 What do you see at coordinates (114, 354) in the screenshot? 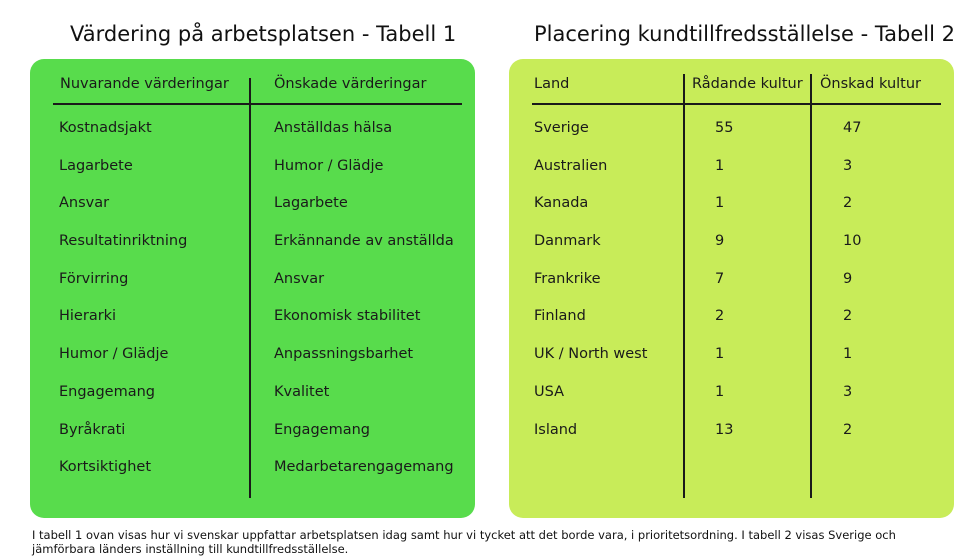
I see `table1-current-value: Humor / Glädje` at bounding box center [114, 354].